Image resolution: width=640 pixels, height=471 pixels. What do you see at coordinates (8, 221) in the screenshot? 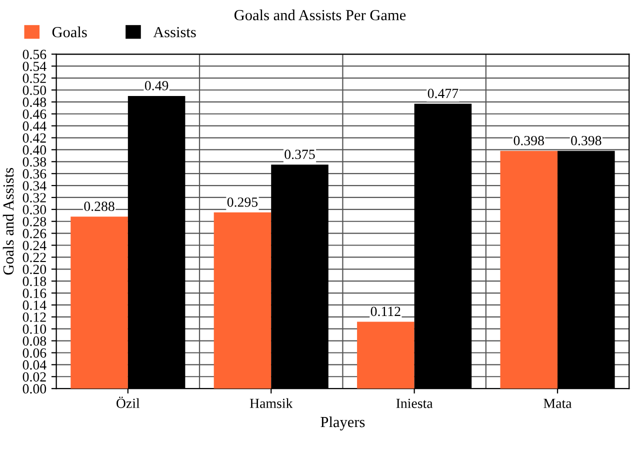
I see `y-axis-title: Goals and Assists` at bounding box center [8, 221].